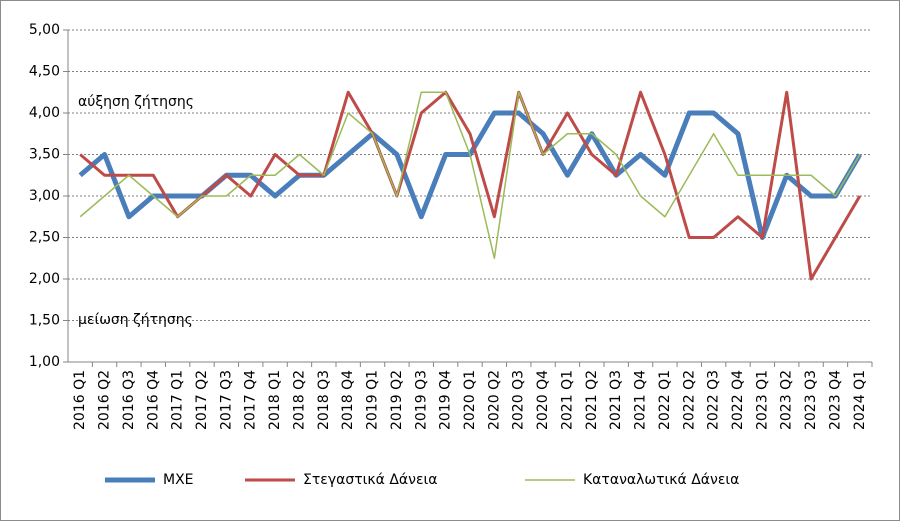 The height and width of the screenshot is (521, 900). Describe the element at coordinates (226, 400) in the screenshot. I see `x-tick-label: 2017 Q3` at that location.